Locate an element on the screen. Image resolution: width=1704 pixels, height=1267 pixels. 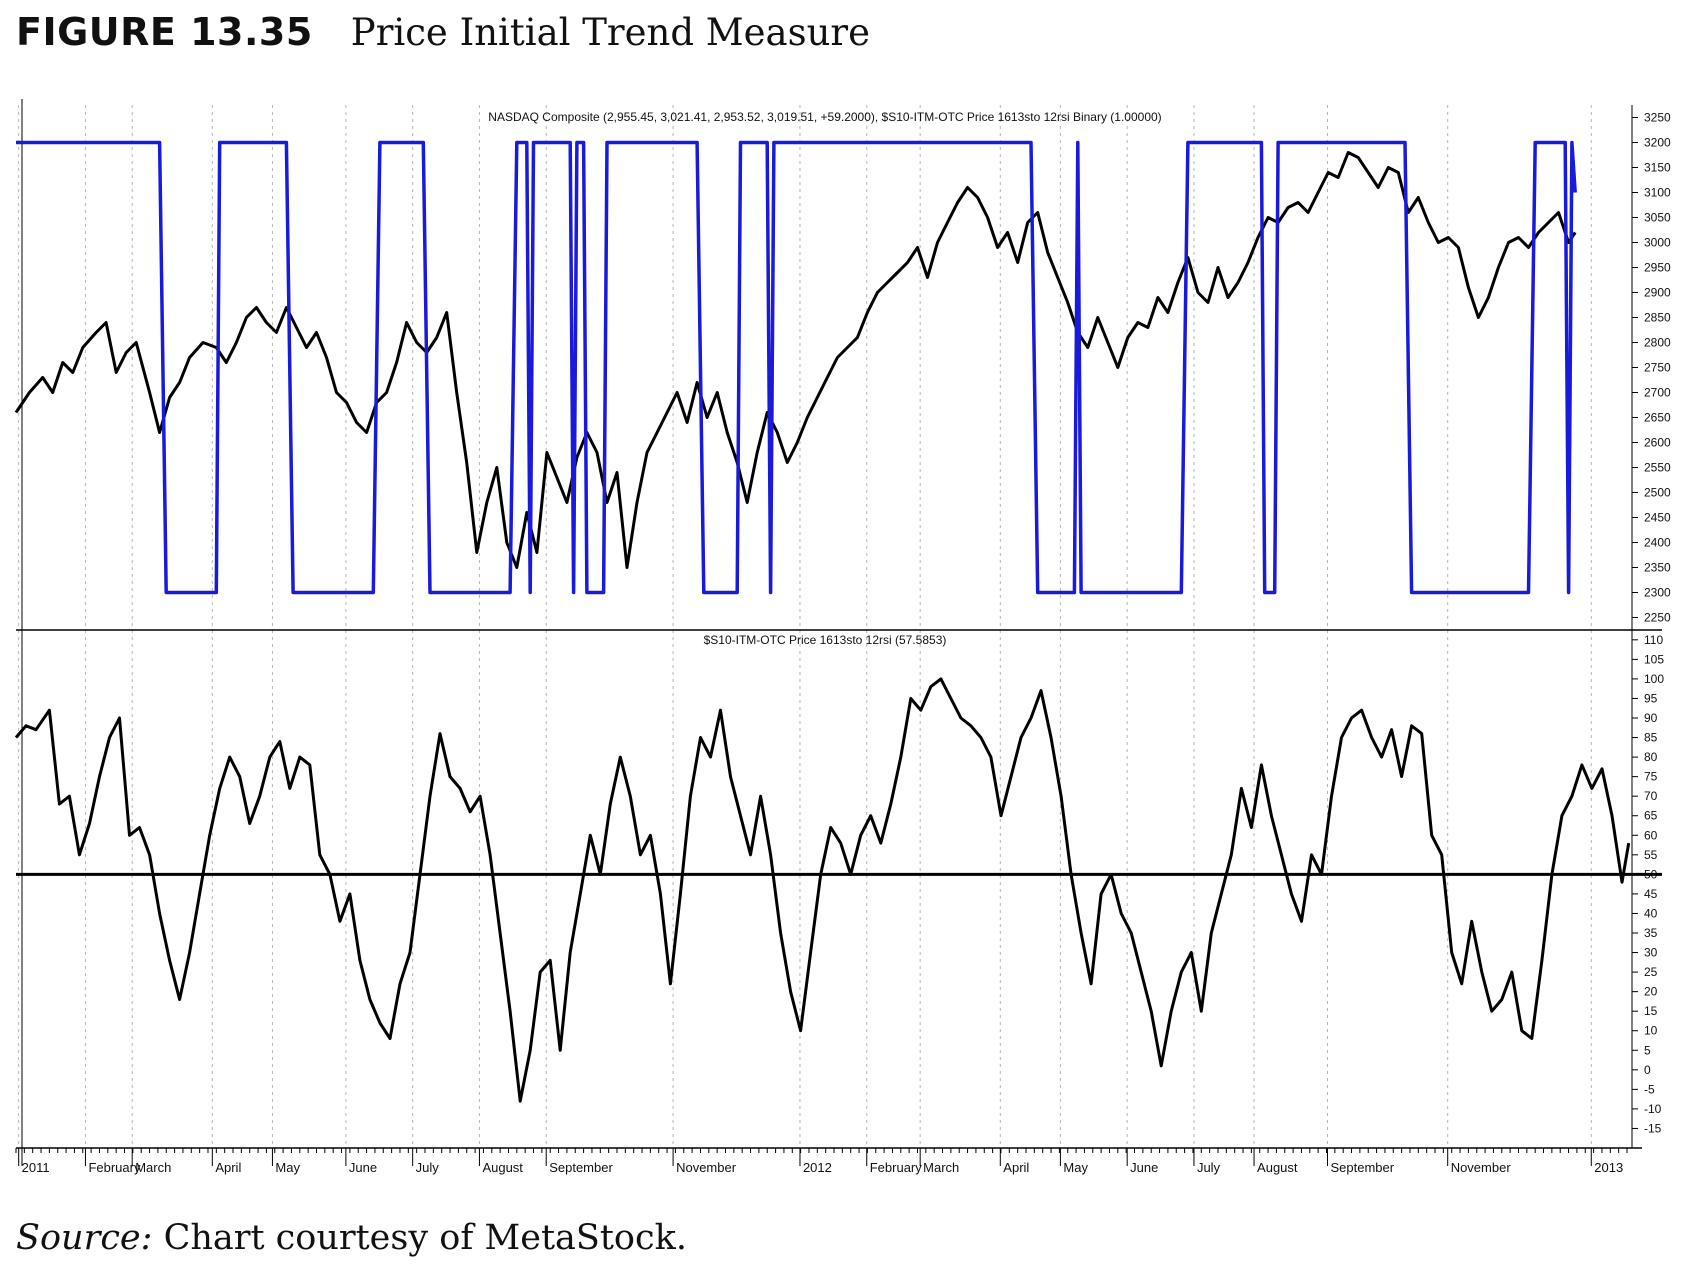
indicator-y-tick-label: 30 is located at coordinates (1651, 953).